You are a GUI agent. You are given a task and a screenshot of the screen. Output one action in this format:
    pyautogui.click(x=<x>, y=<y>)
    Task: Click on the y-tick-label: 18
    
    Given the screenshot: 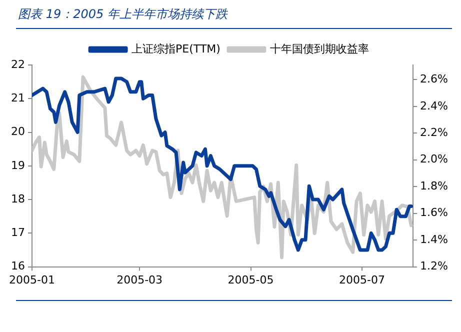 What is the action you would take?
    pyautogui.click(x=17, y=199)
    